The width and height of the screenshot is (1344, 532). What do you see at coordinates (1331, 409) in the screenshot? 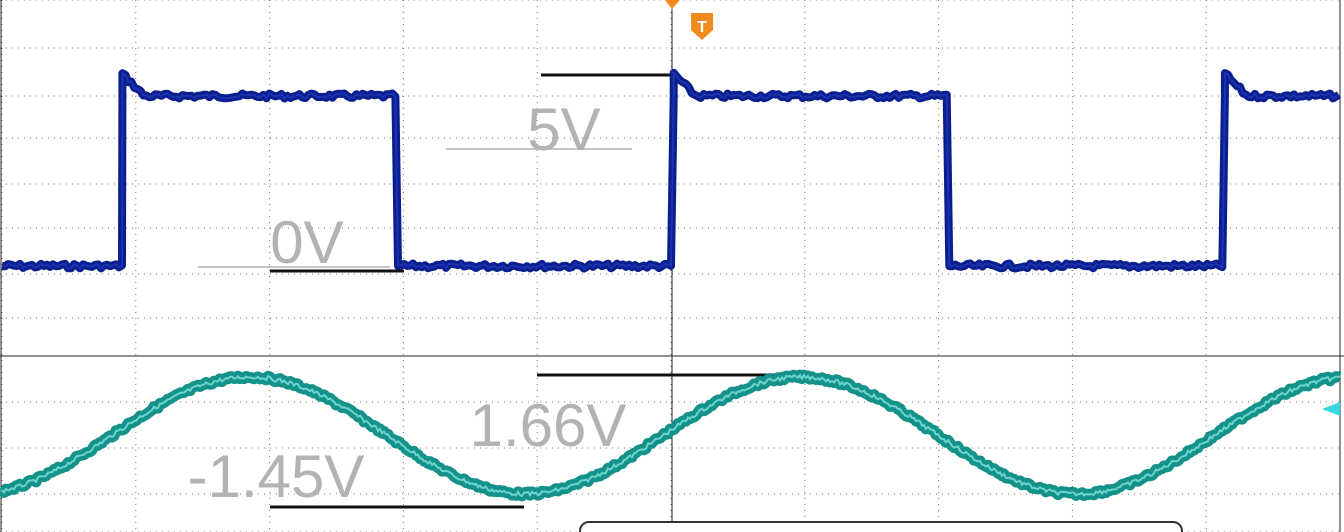
I see `channel2-level-icon` at bounding box center [1331, 409].